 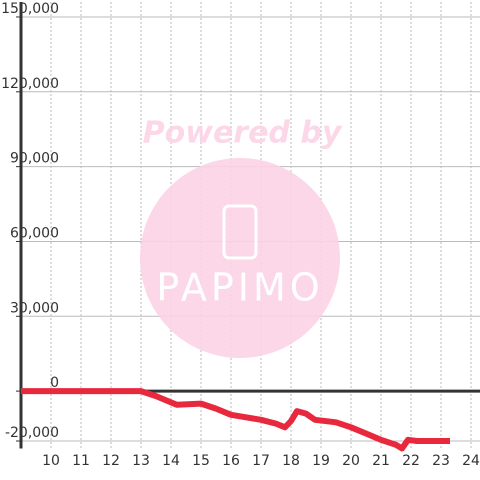 I want to click on y-tick-label: 0, so click(x=54, y=383).